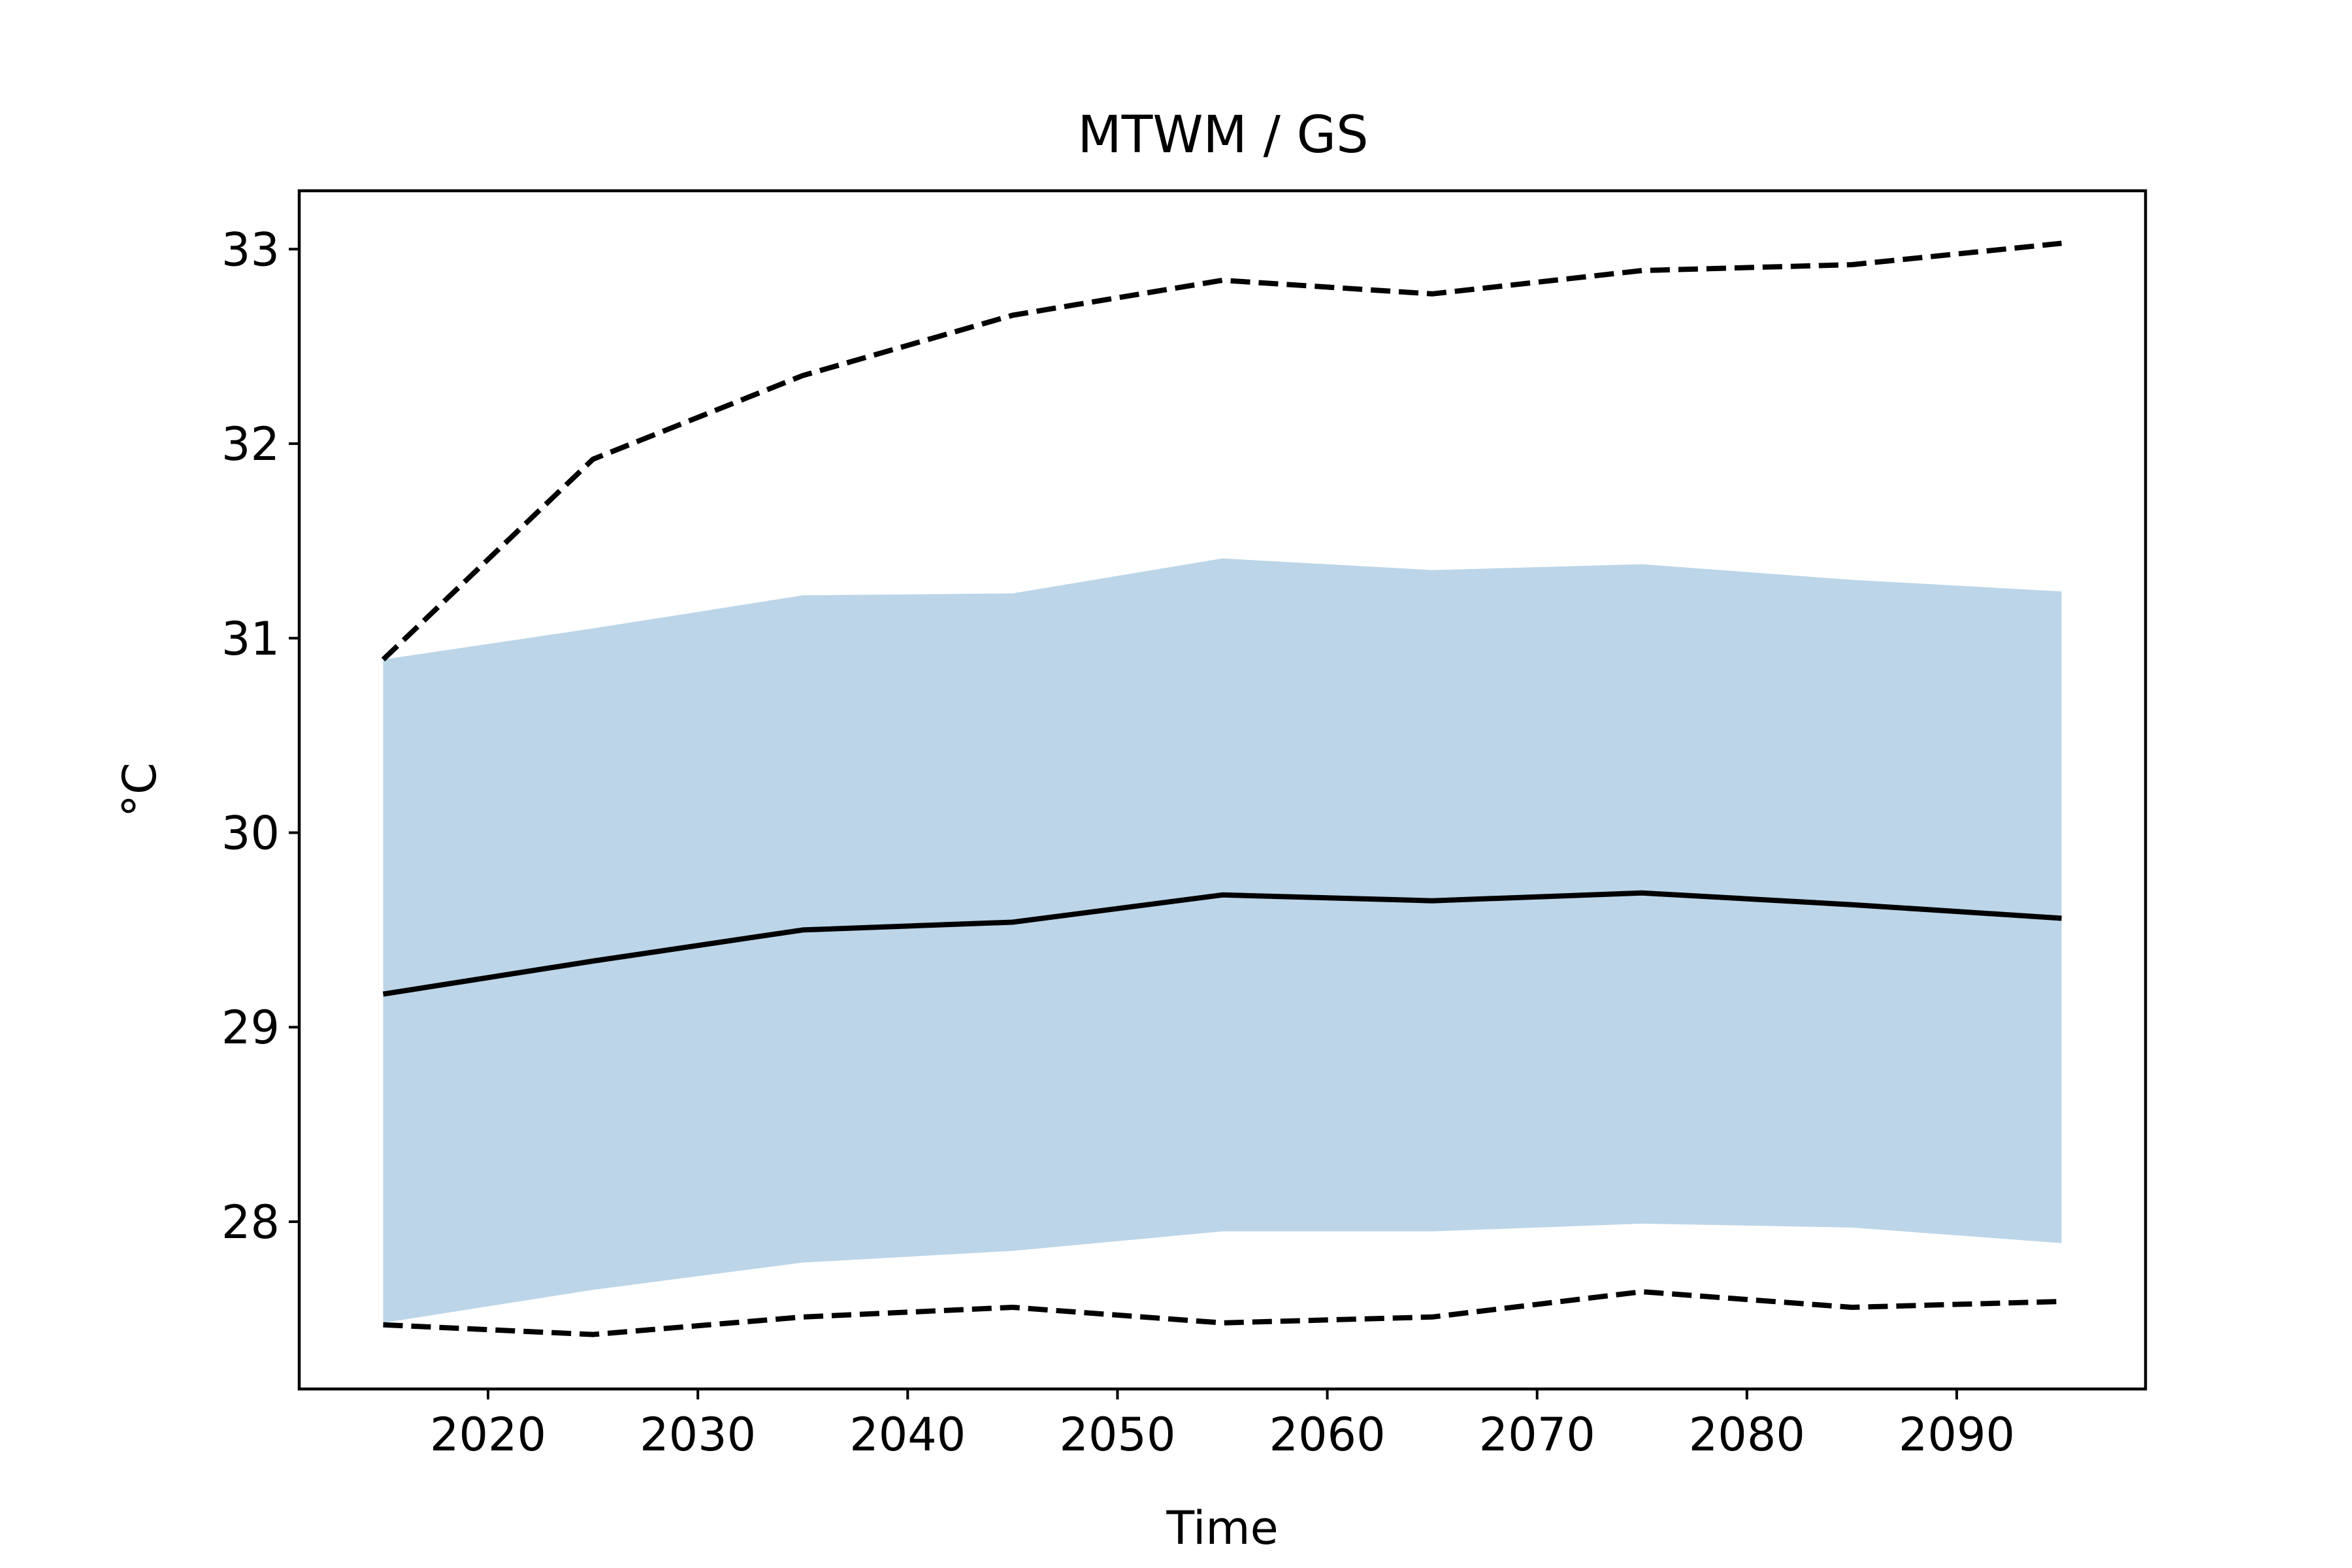 This screenshot has width=2352, height=1568. What do you see at coordinates (250, 639) in the screenshot?
I see `y-tick-label: 31` at bounding box center [250, 639].